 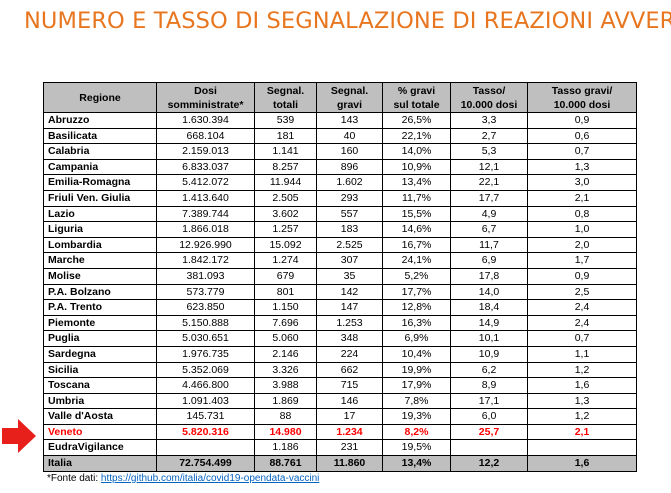 I want to click on column-header-label: Regione, so click(x=100, y=97).